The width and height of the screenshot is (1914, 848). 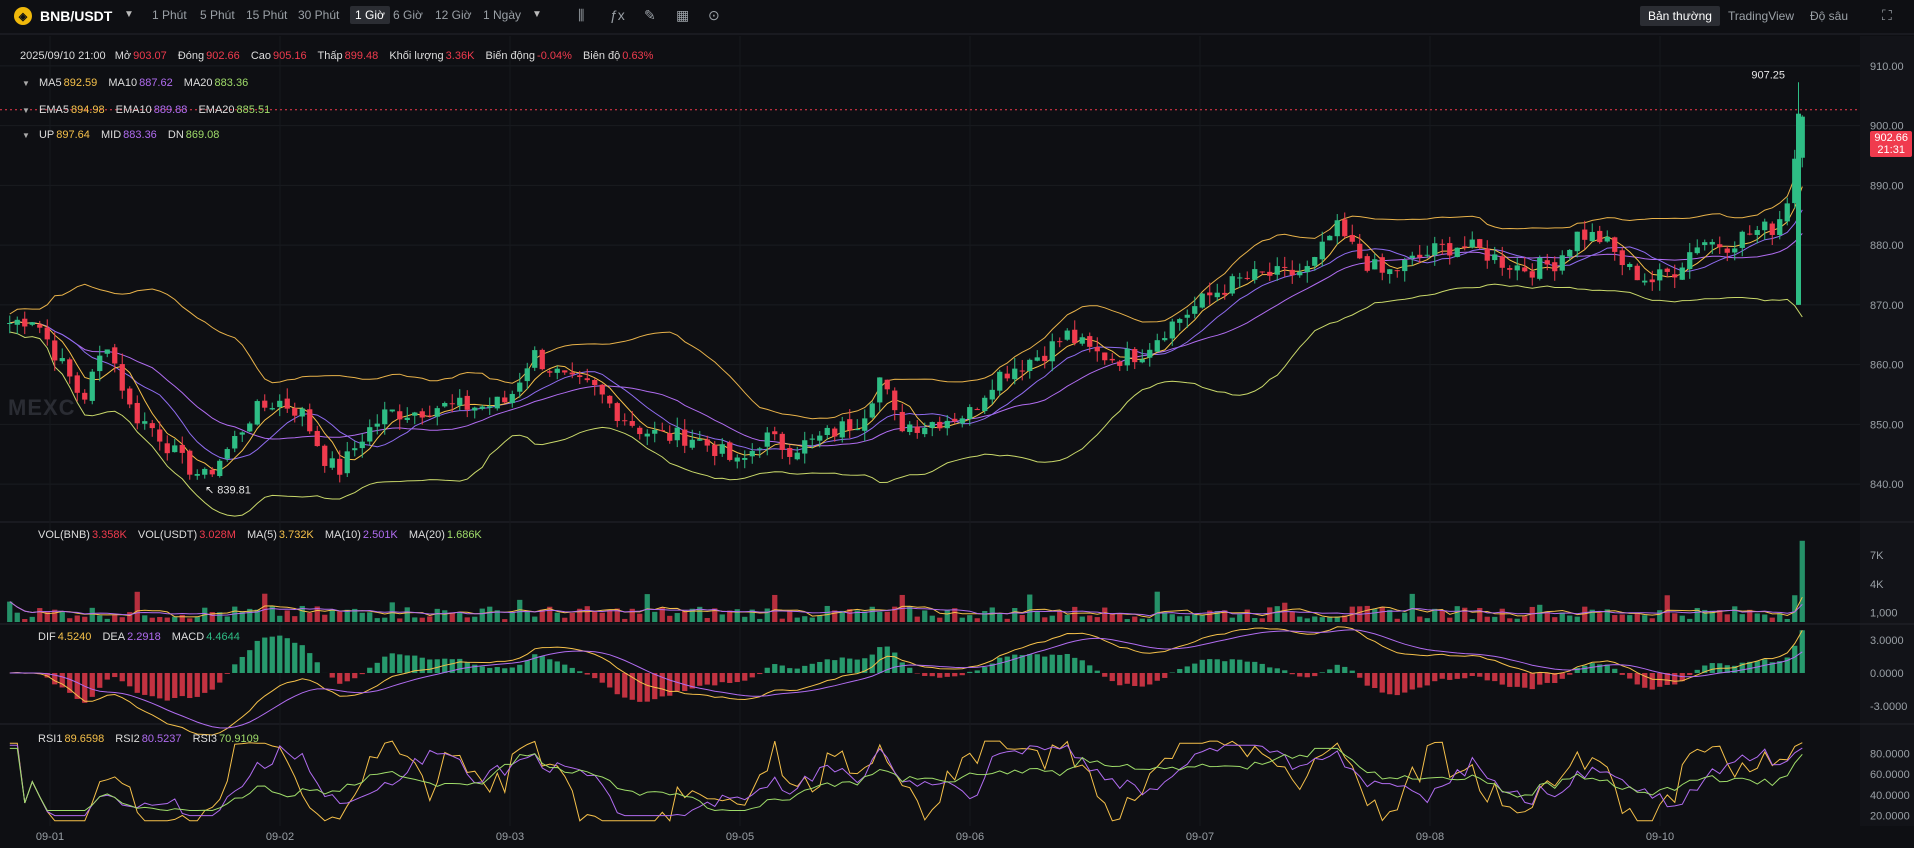 What do you see at coordinates (167, 535) in the screenshot?
I see `vol-usdt-label: VOL(USDT)` at bounding box center [167, 535].